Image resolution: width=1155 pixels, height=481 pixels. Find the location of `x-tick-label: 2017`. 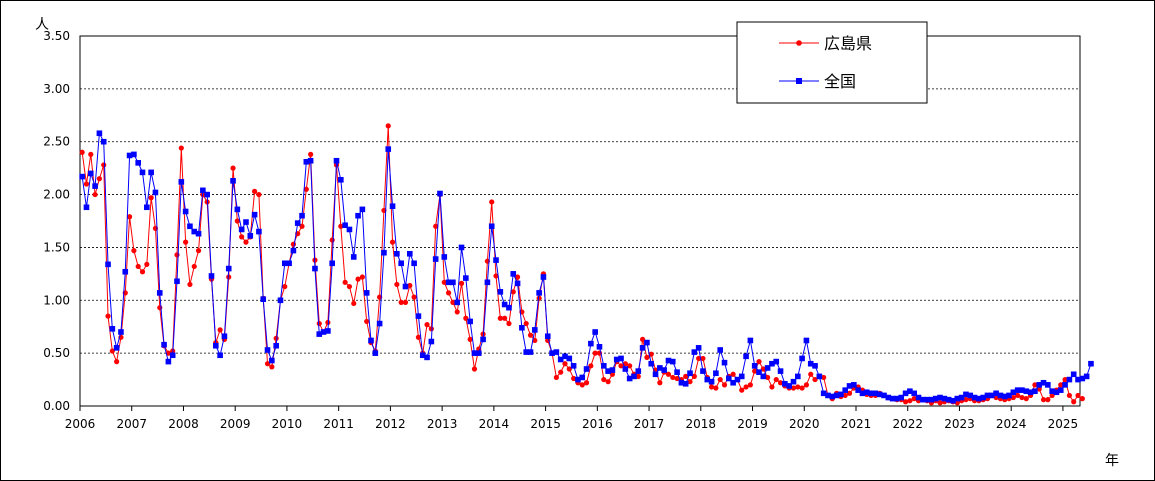

x-tick-label: 2017 is located at coordinates (649, 424).